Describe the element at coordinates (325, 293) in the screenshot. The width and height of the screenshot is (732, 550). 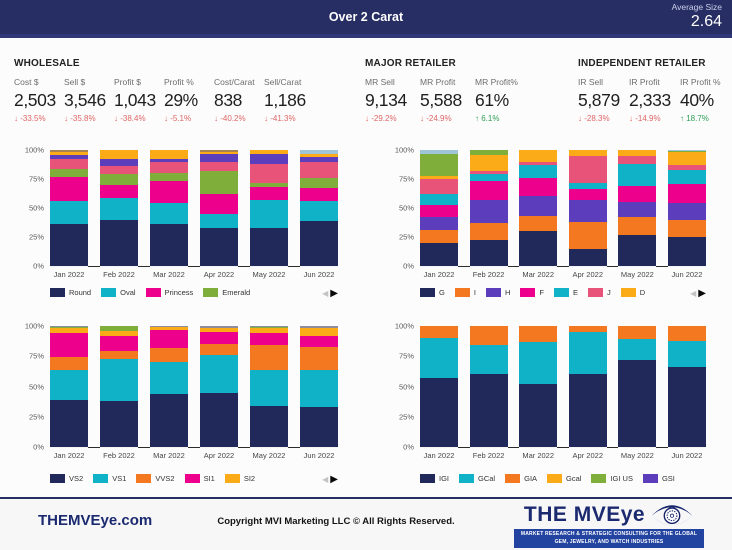
I see `legend-scroll-left-icon: ◀` at that location.